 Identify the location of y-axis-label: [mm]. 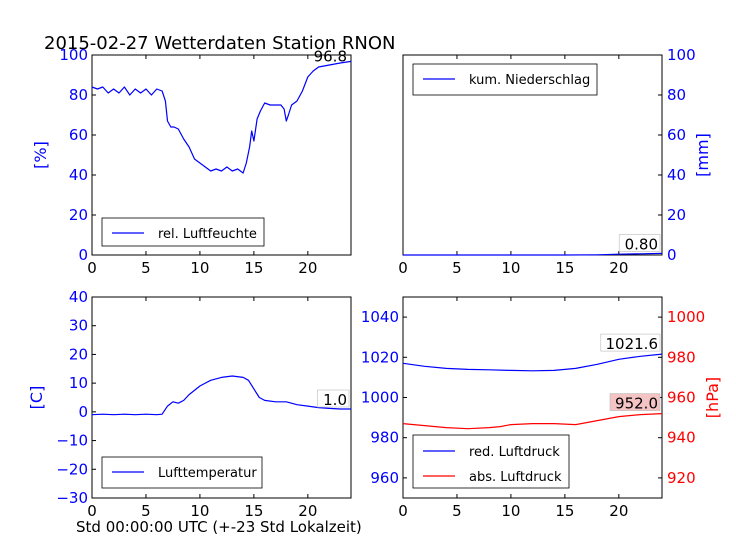
(702, 155).